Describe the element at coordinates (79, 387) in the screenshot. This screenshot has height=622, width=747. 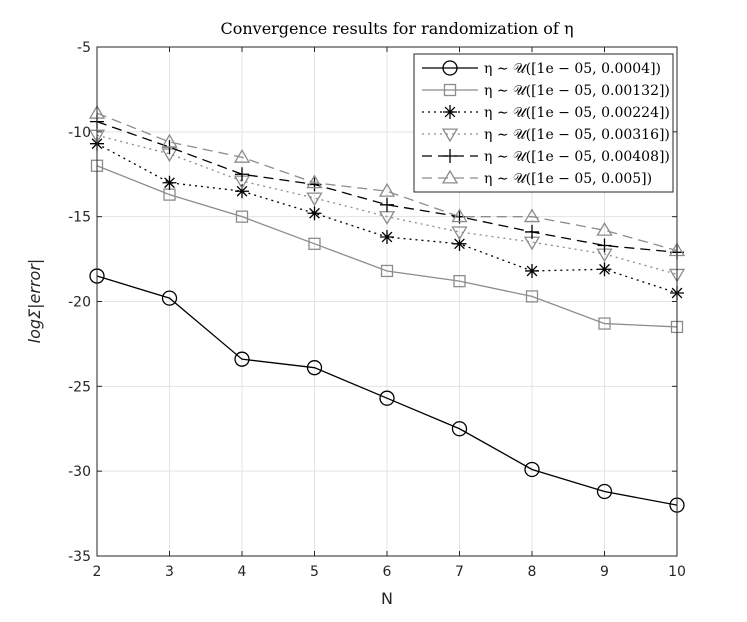
I see `y-tick-label: -25` at that location.